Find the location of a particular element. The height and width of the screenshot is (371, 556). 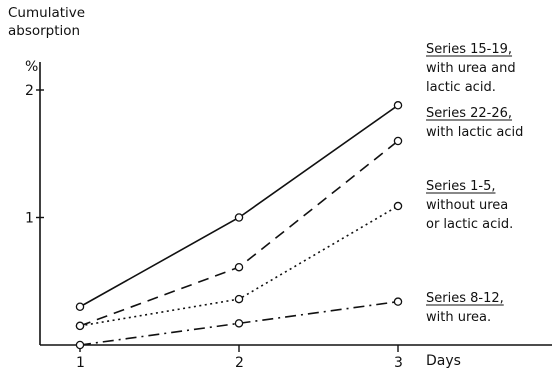

x-tick-label: 2 is located at coordinates (239, 363).